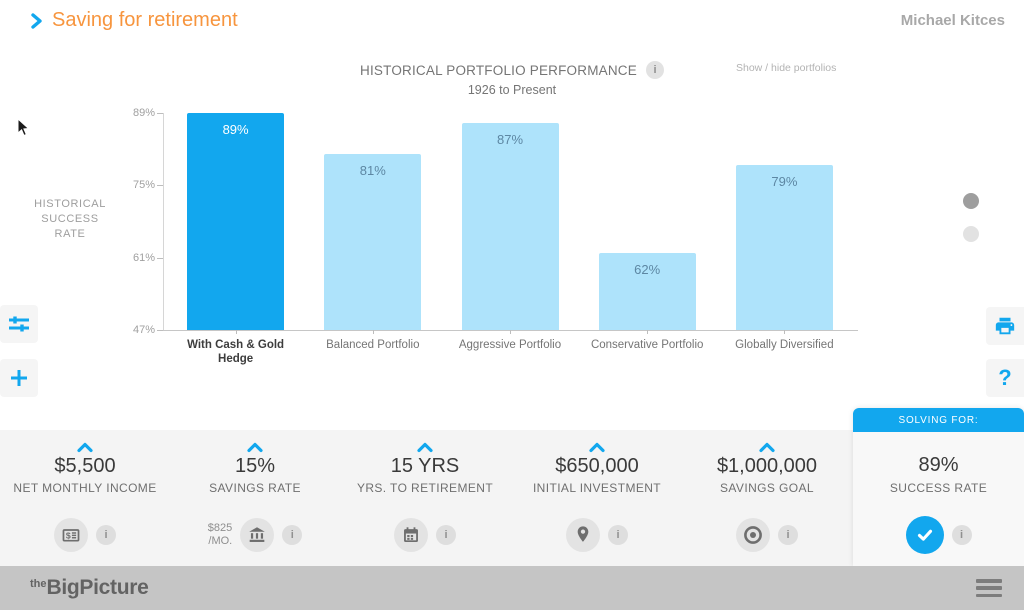  Describe the element at coordinates (924, 535) in the screenshot. I see `check-icon` at that location.